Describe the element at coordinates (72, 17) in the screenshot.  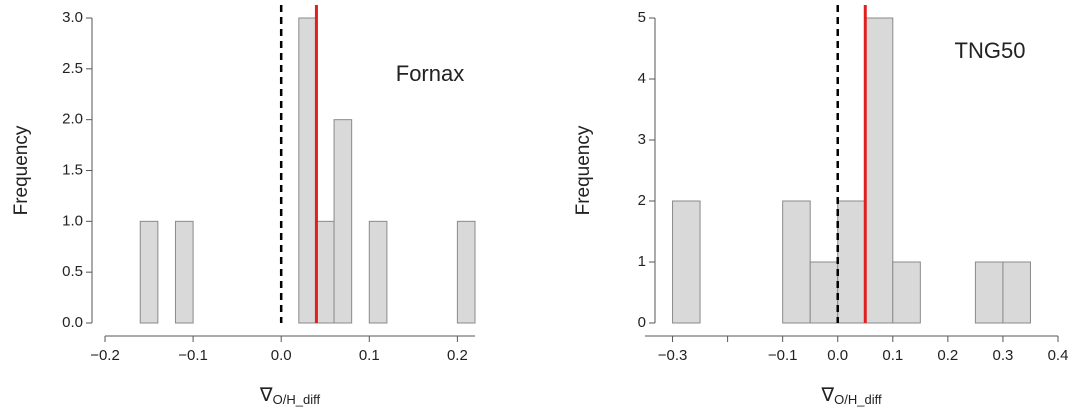
I see `y-tick-label: 3.0` at that location.